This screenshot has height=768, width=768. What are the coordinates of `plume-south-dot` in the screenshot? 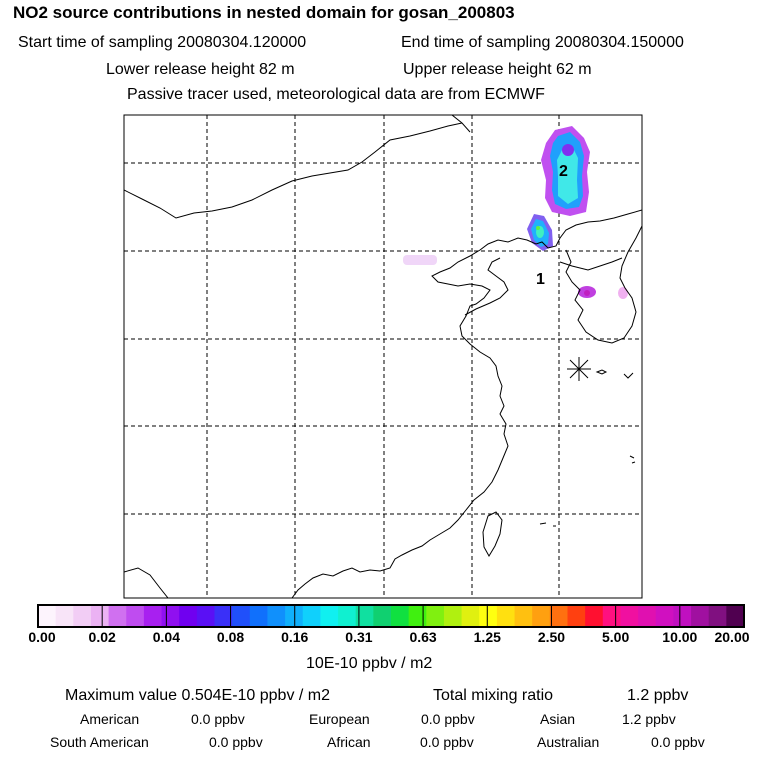 It's located at (538, 228).